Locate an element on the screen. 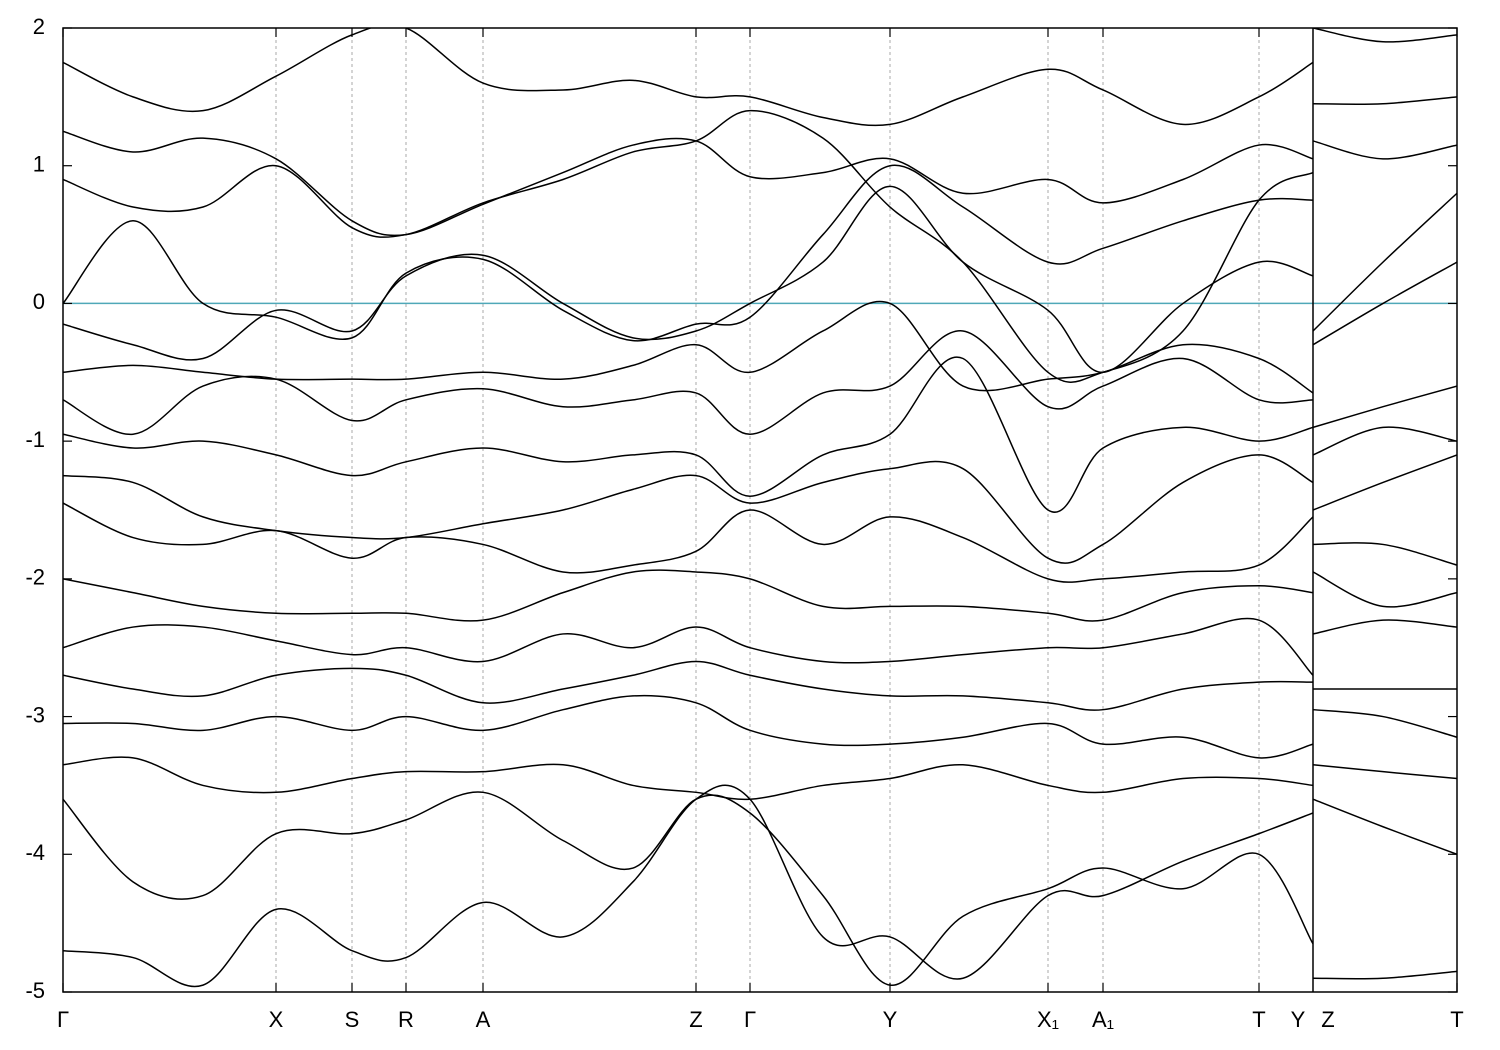 The image size is (1500, 1050). y-tick-label: 1 is located at coordinates (39, 164).